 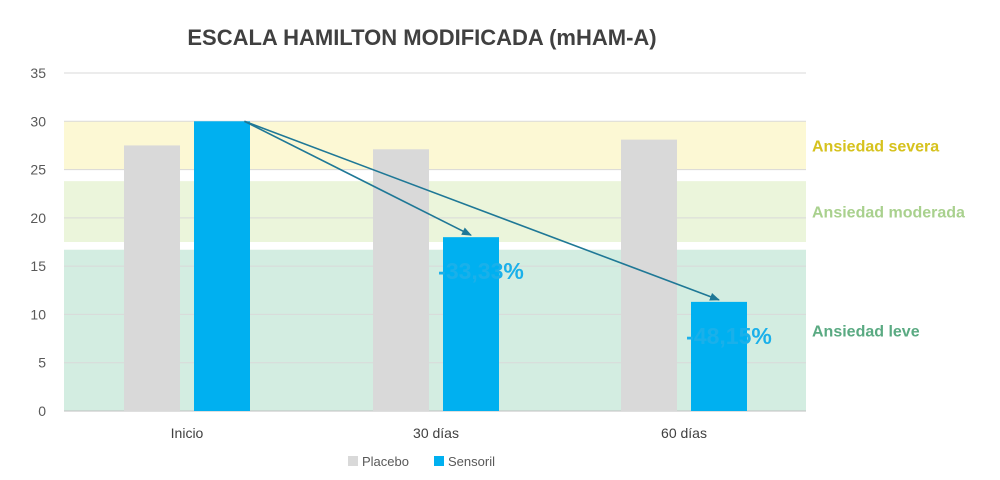 I want to click on legend-label-1: Sensoril, so click(x=471, y=461).